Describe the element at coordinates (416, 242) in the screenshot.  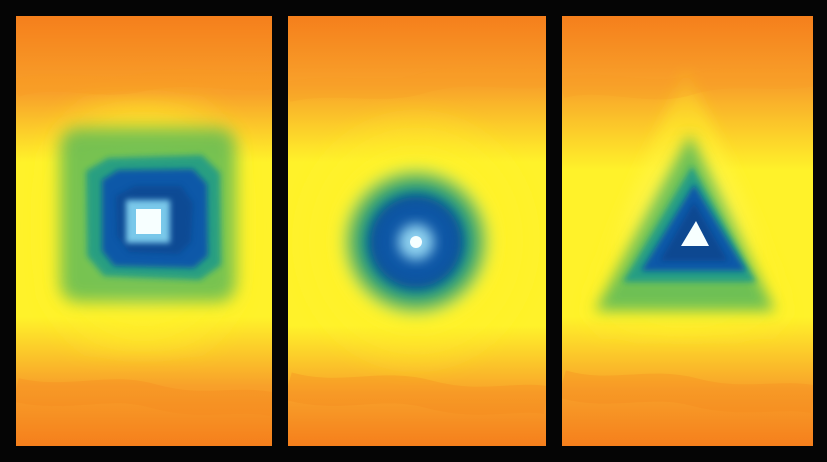
I see `circle-white-center` at that location.